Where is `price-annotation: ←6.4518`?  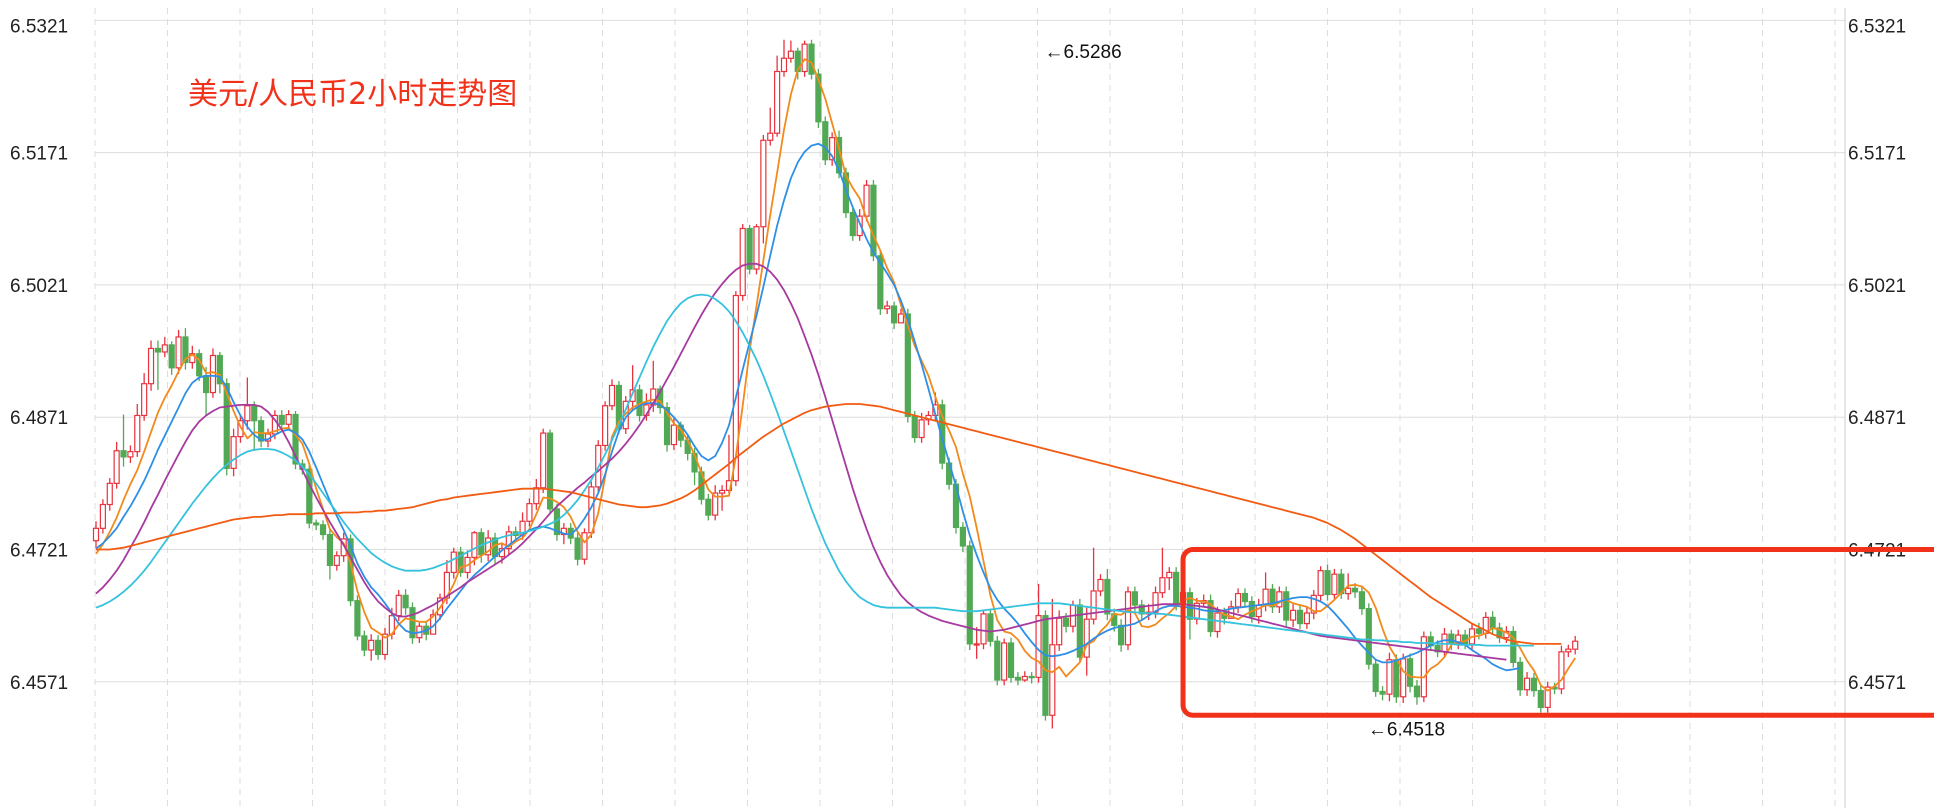
price-annotation: ←6.4518 is located at coordinates (1406, 730).